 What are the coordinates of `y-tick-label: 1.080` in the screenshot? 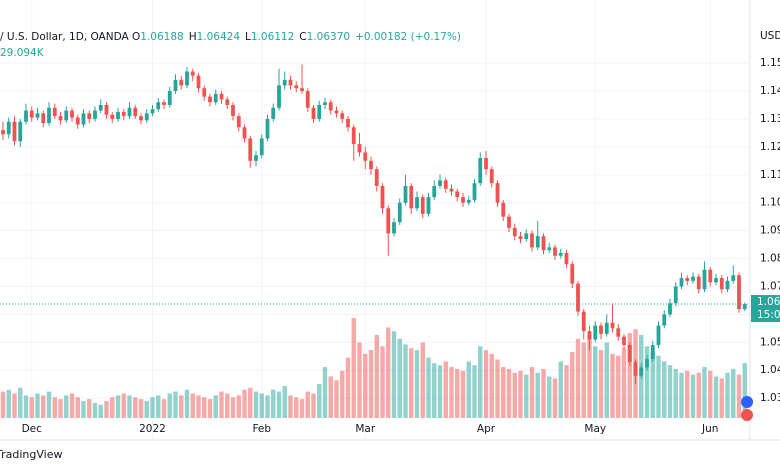 It's located at (770, 259).